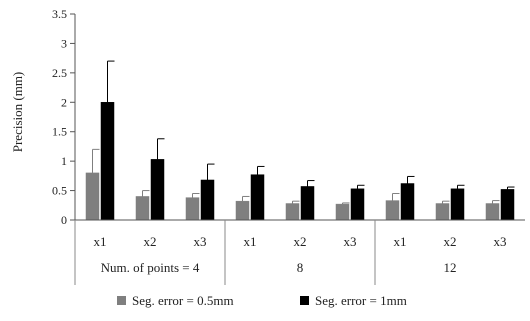 The height and width of the screenshot is (321, 530). Describe the element at coordinates (64, 220) in the screenshot. I see `y-tick-label: 0` at that location.